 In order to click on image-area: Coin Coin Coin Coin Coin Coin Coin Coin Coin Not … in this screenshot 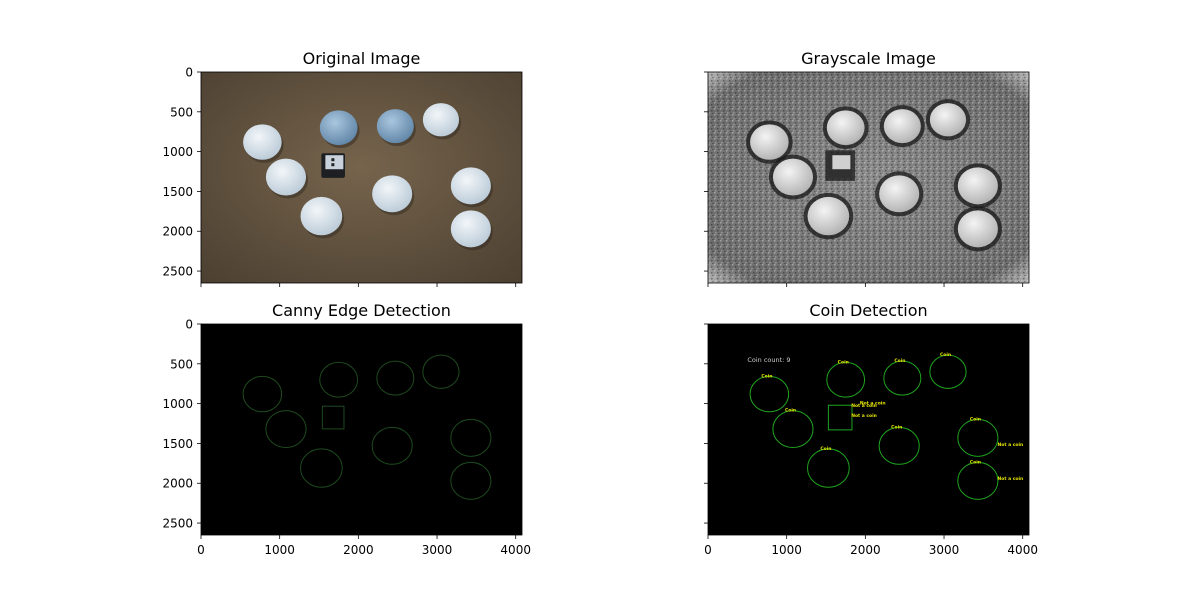, I will do `click(868, 429)`.